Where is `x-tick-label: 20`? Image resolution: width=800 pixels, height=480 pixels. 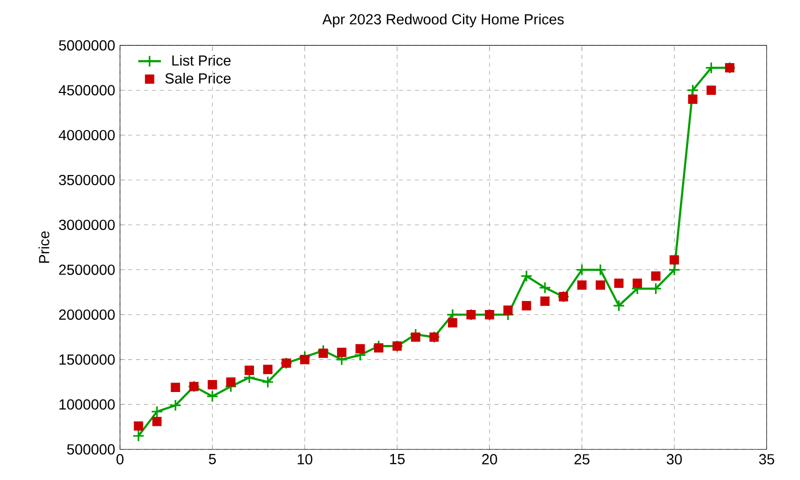 x-tick-label: 20 is located at coordinates (490, 459).